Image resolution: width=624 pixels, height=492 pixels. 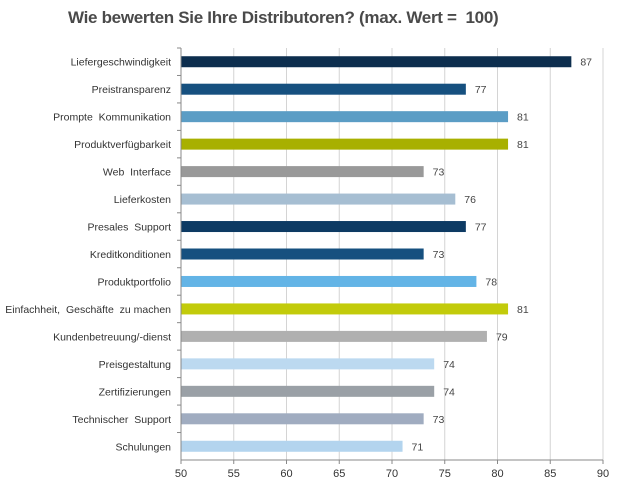 I want to click on category-label: Preisgestaltung, so click(x=135, y=365).